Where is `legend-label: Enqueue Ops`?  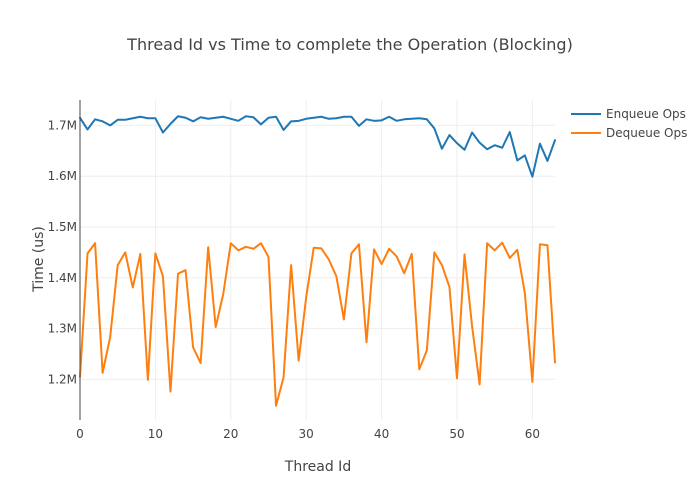
legend-label: Enqueue Ops is located at coordinates (646, 114).